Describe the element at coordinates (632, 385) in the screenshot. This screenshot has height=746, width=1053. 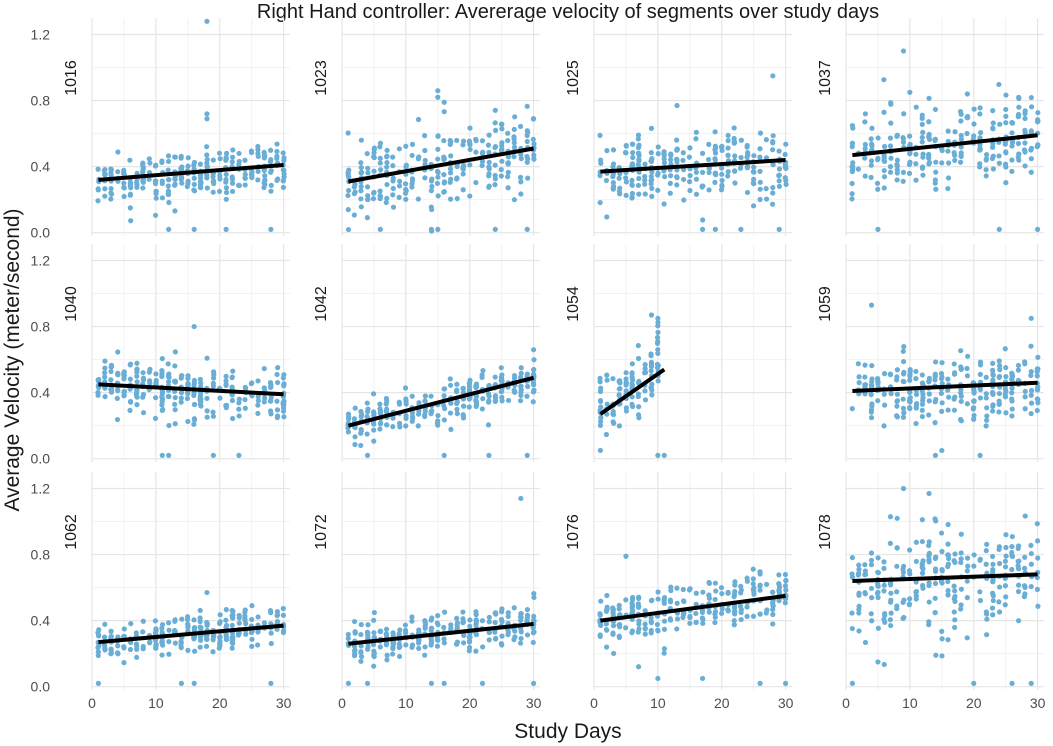
I see `scatter-points` at that location.